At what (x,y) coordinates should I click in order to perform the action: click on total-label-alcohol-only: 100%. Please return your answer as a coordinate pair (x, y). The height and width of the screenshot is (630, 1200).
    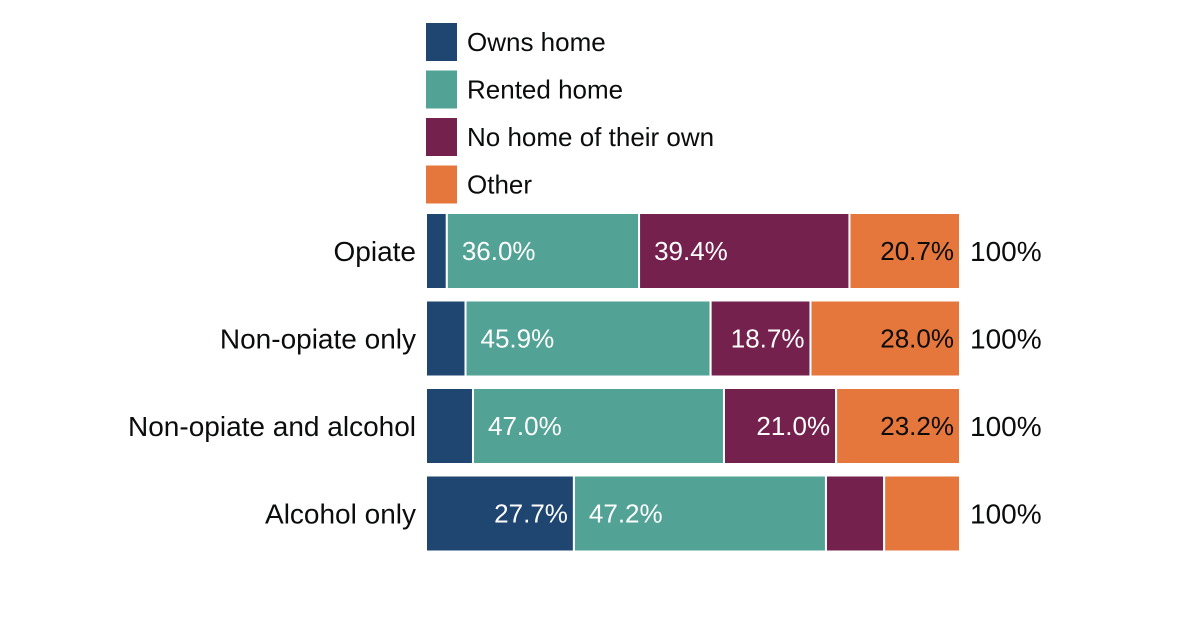
    Looking at the image, I should click on (1006, 514).